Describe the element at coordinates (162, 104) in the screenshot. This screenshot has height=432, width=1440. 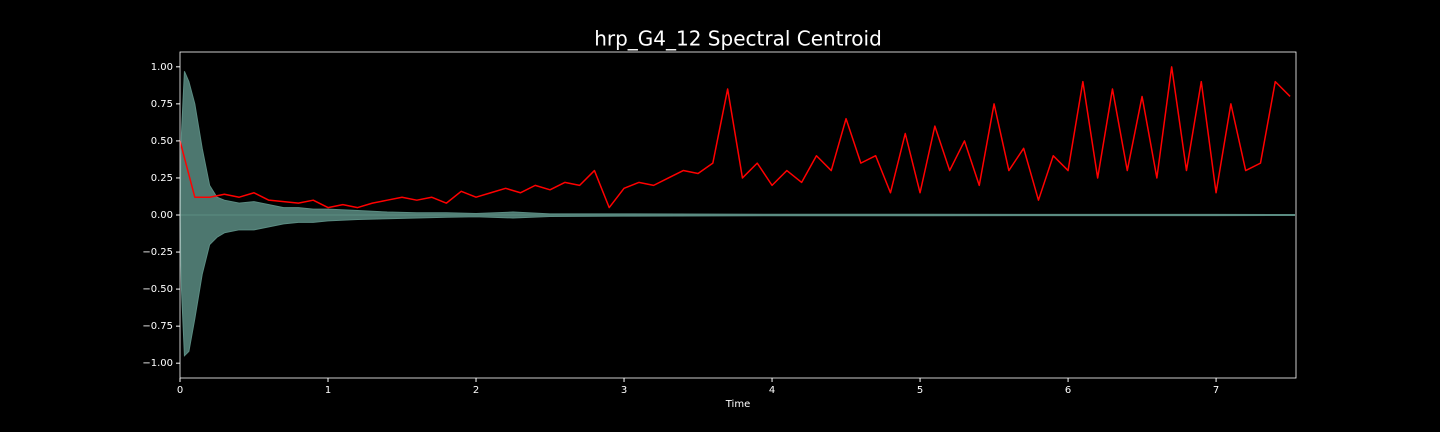
I see `y-tick-label: 0.75` at that location.